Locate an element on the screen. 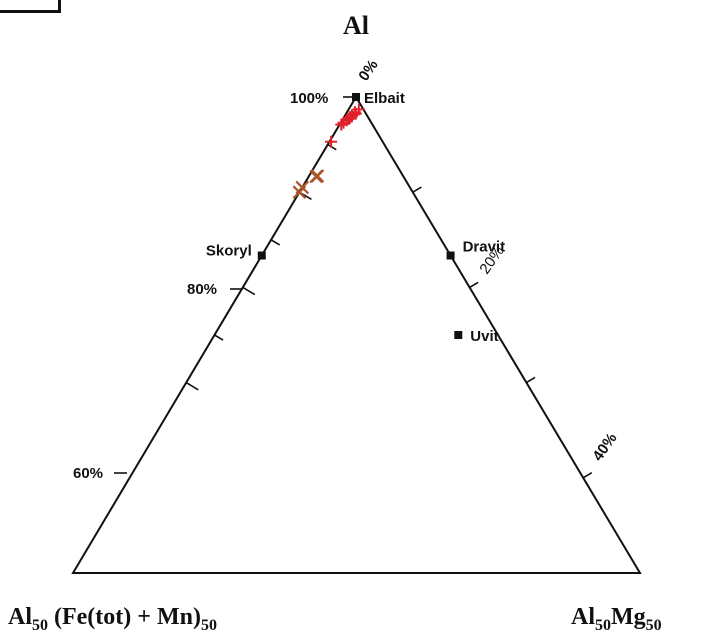 The width and height of the screenshot is (708, 642). vertex-title-bottom-right: Al50Mg50 is located at coordinates (616, 619).